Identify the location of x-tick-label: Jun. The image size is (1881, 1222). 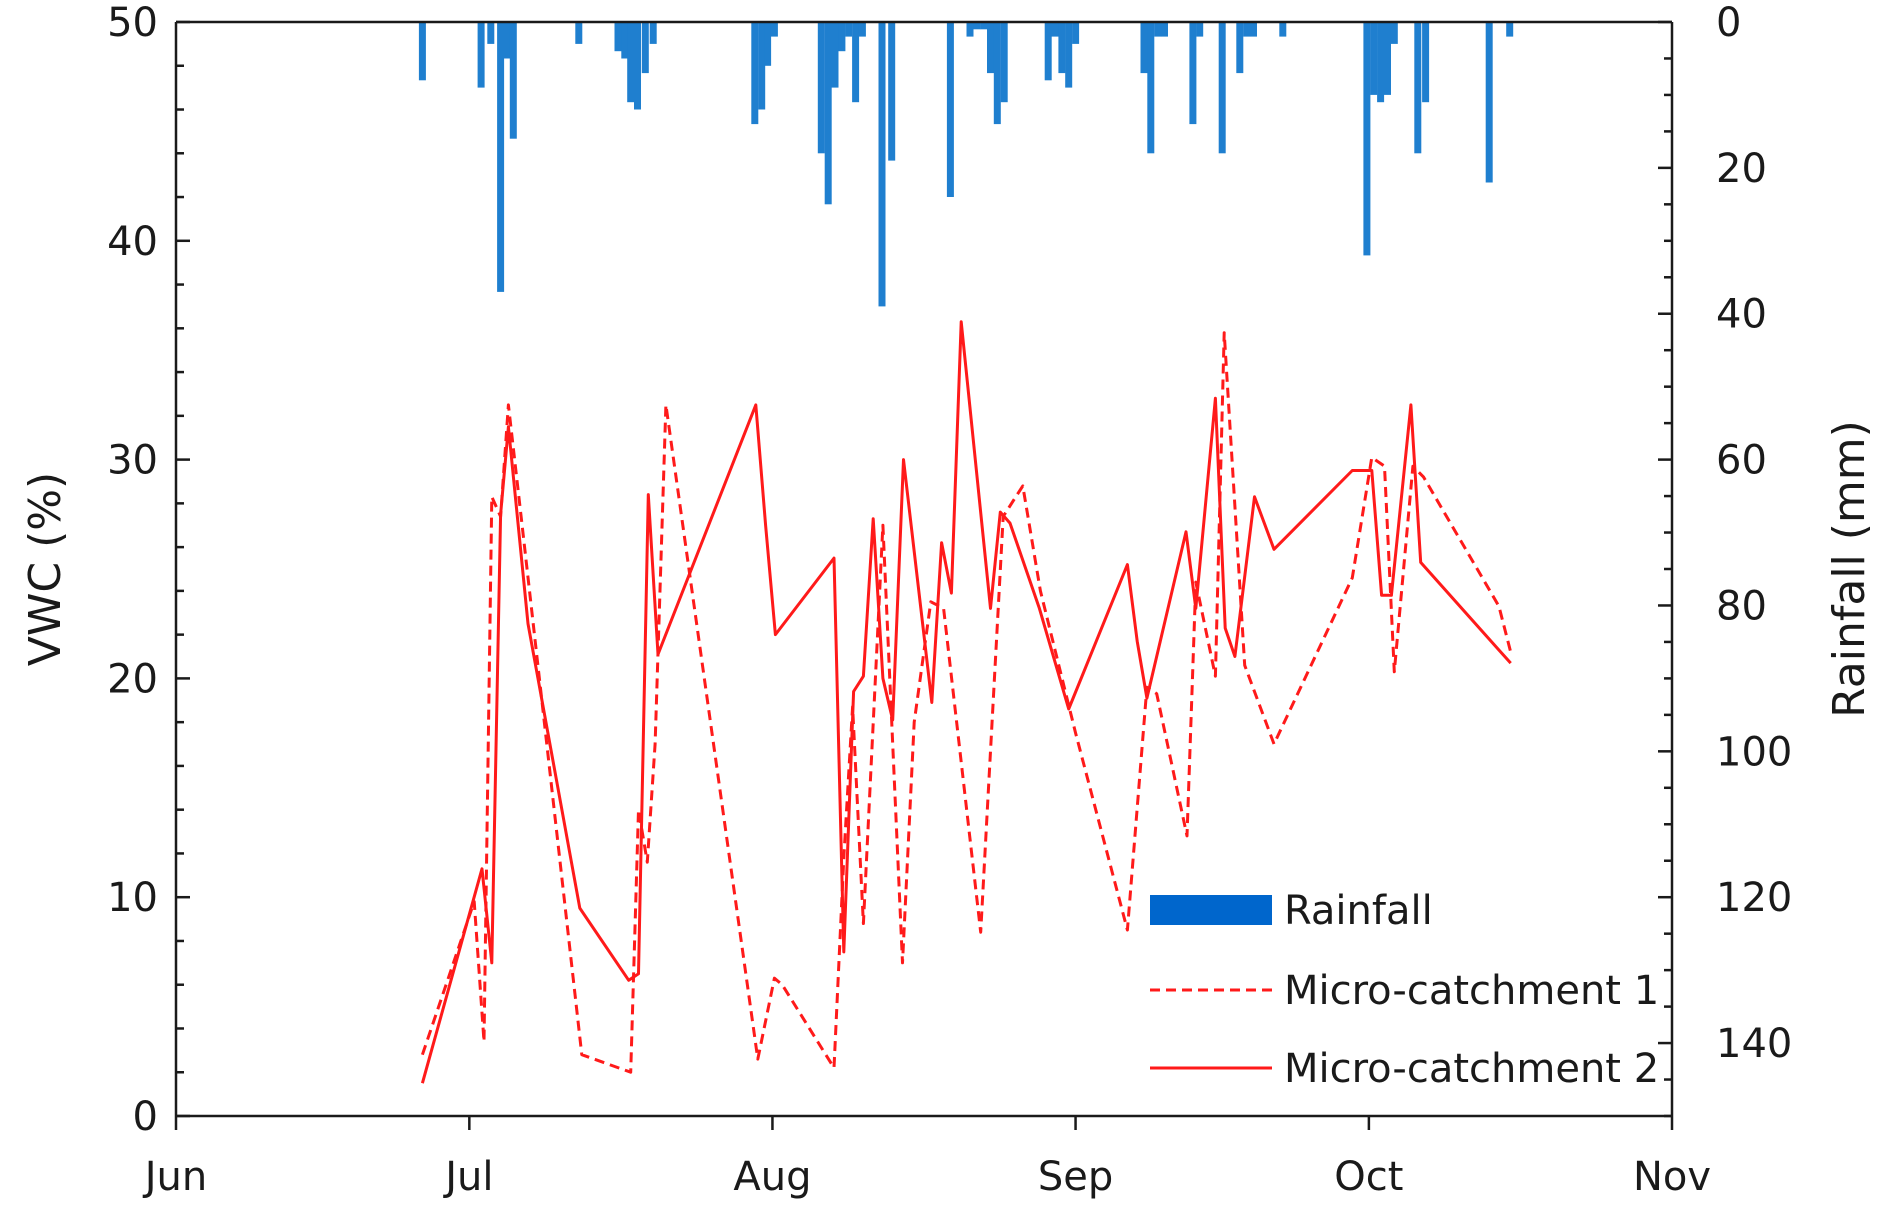
(175, 1177).